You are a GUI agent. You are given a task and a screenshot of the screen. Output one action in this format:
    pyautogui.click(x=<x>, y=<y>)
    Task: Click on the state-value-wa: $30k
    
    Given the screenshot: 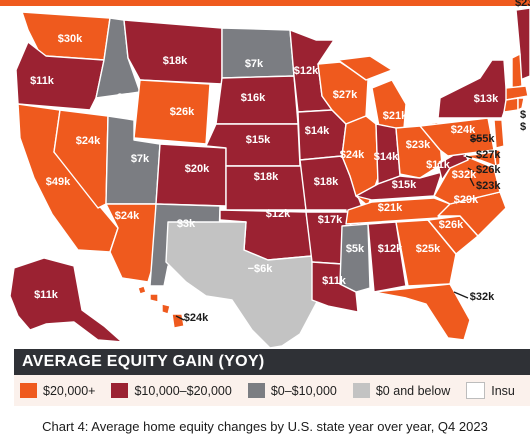 What is the action you would take?
    pyautogui.click(x=70, y=39)
    